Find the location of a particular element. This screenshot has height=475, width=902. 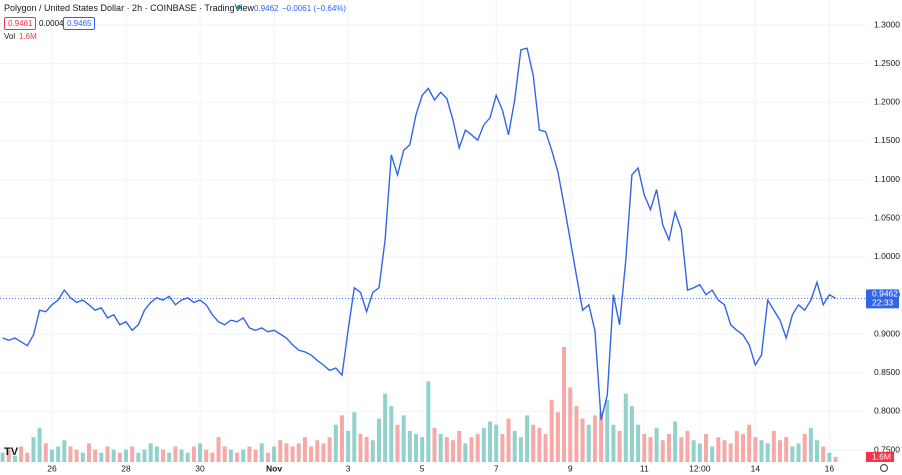

x-tick-label: 11 is located at coordinates (644, 468).